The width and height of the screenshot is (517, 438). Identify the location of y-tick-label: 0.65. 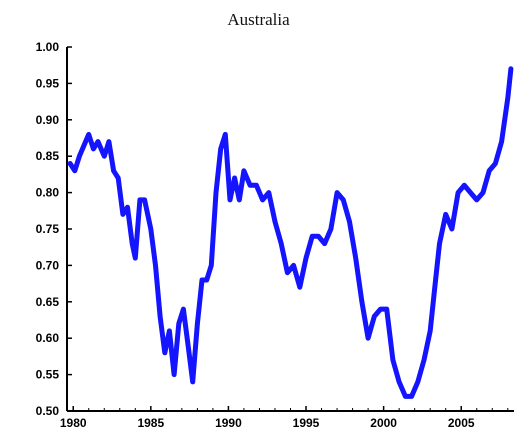
(48, 302).